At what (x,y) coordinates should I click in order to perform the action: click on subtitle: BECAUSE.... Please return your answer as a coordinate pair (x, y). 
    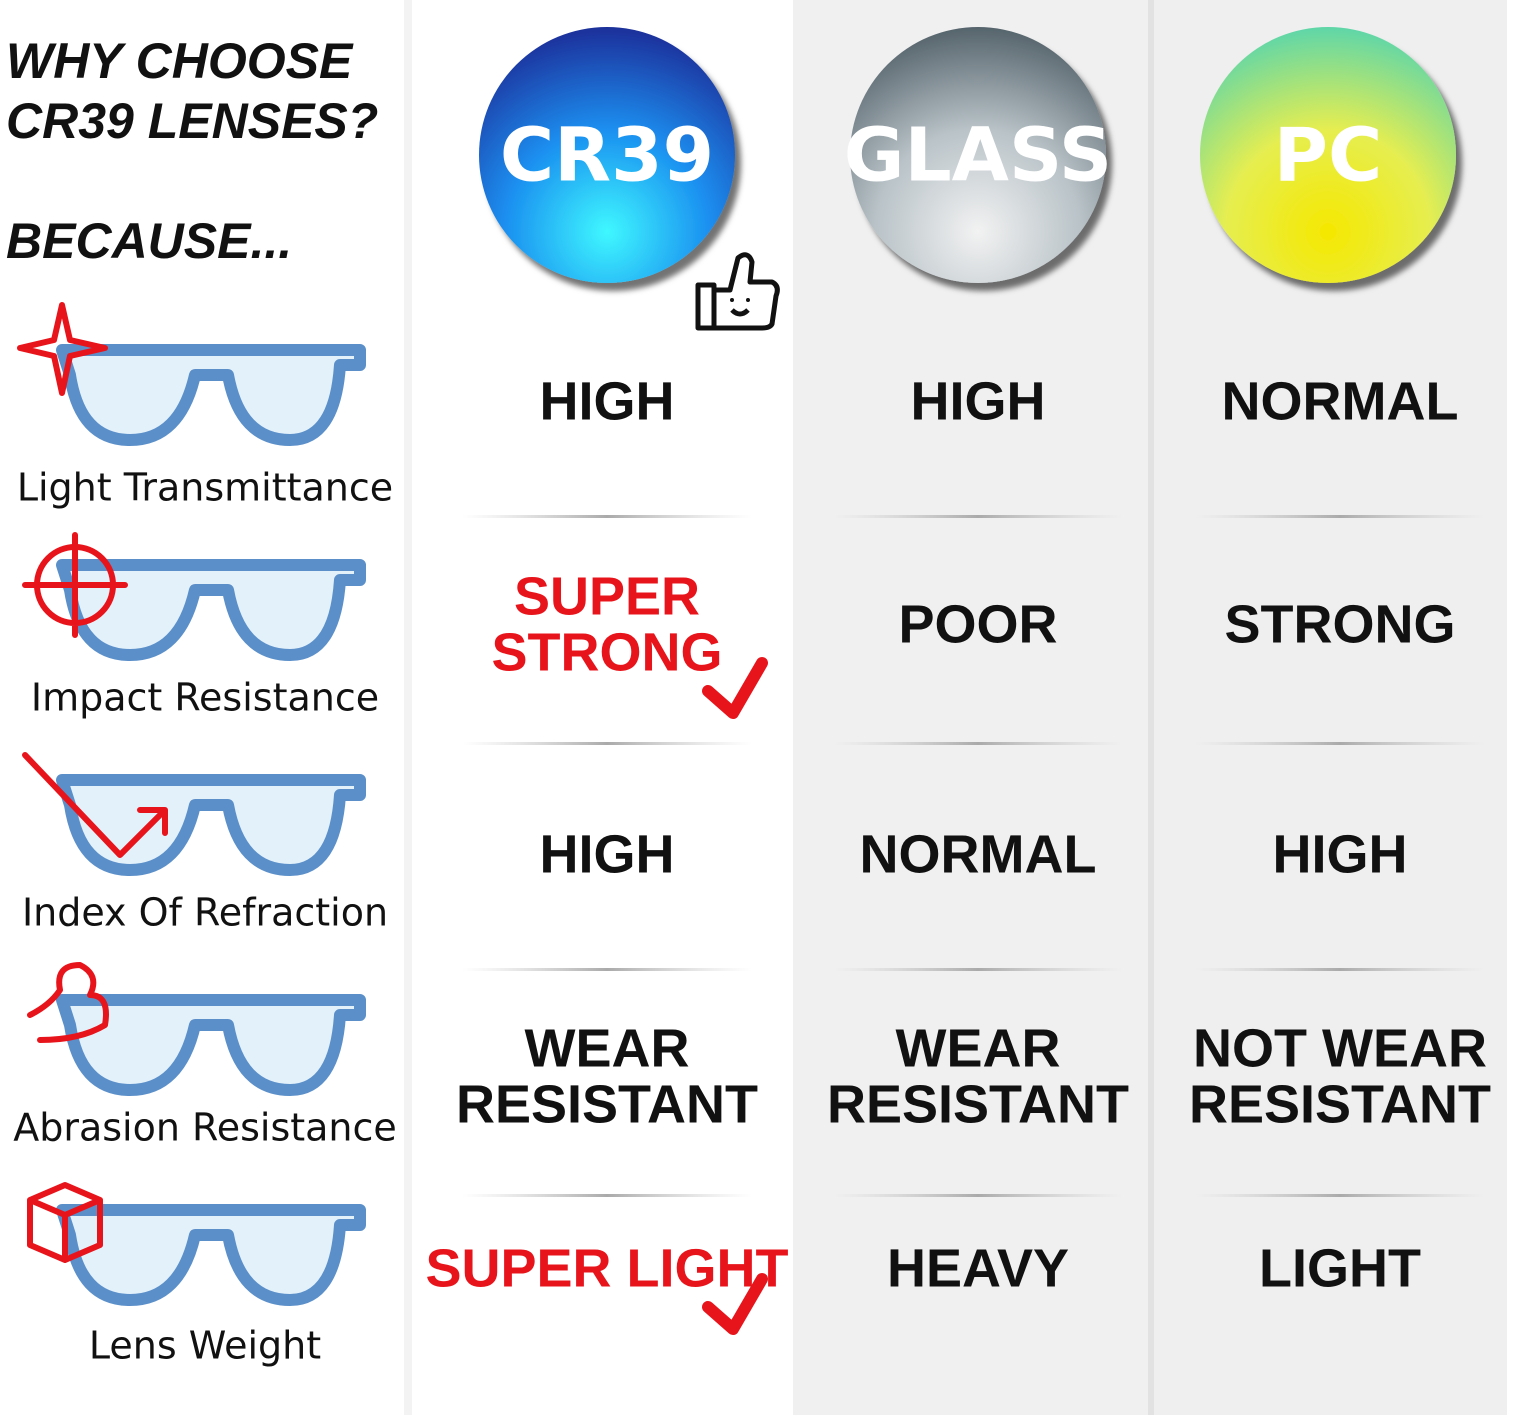
    Looking at the image, I should click on (149, 241).